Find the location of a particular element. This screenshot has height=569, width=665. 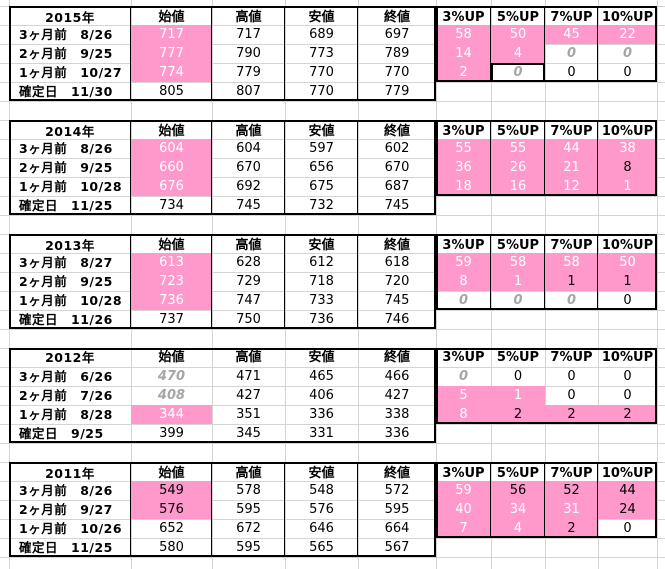

cell-3up: 59 is located at coordinates (463, 490).